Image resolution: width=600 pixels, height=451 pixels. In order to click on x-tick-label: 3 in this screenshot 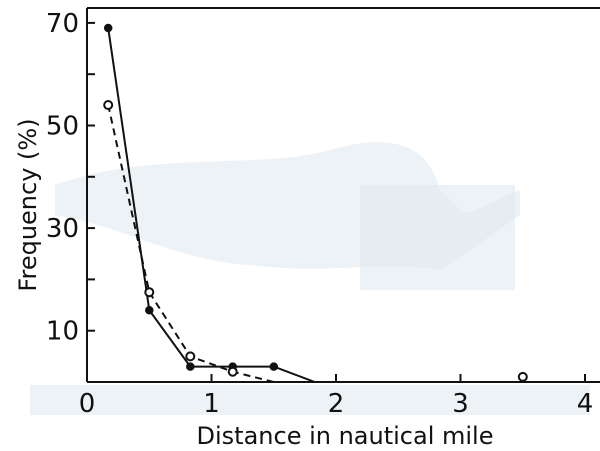, I will do `click(460, 404)`.